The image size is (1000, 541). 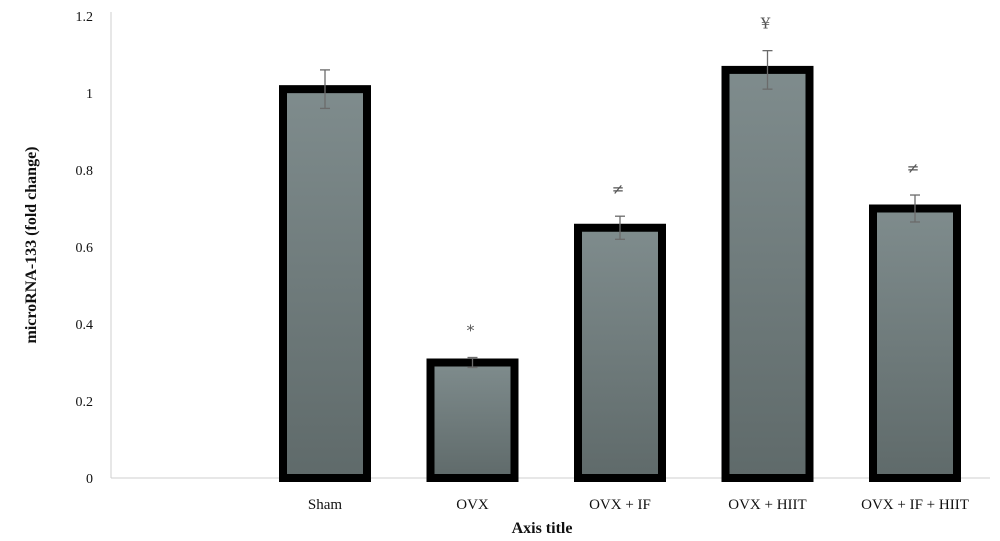 I want to click on bar-ovx-hiit, so click(x=767, y=274).